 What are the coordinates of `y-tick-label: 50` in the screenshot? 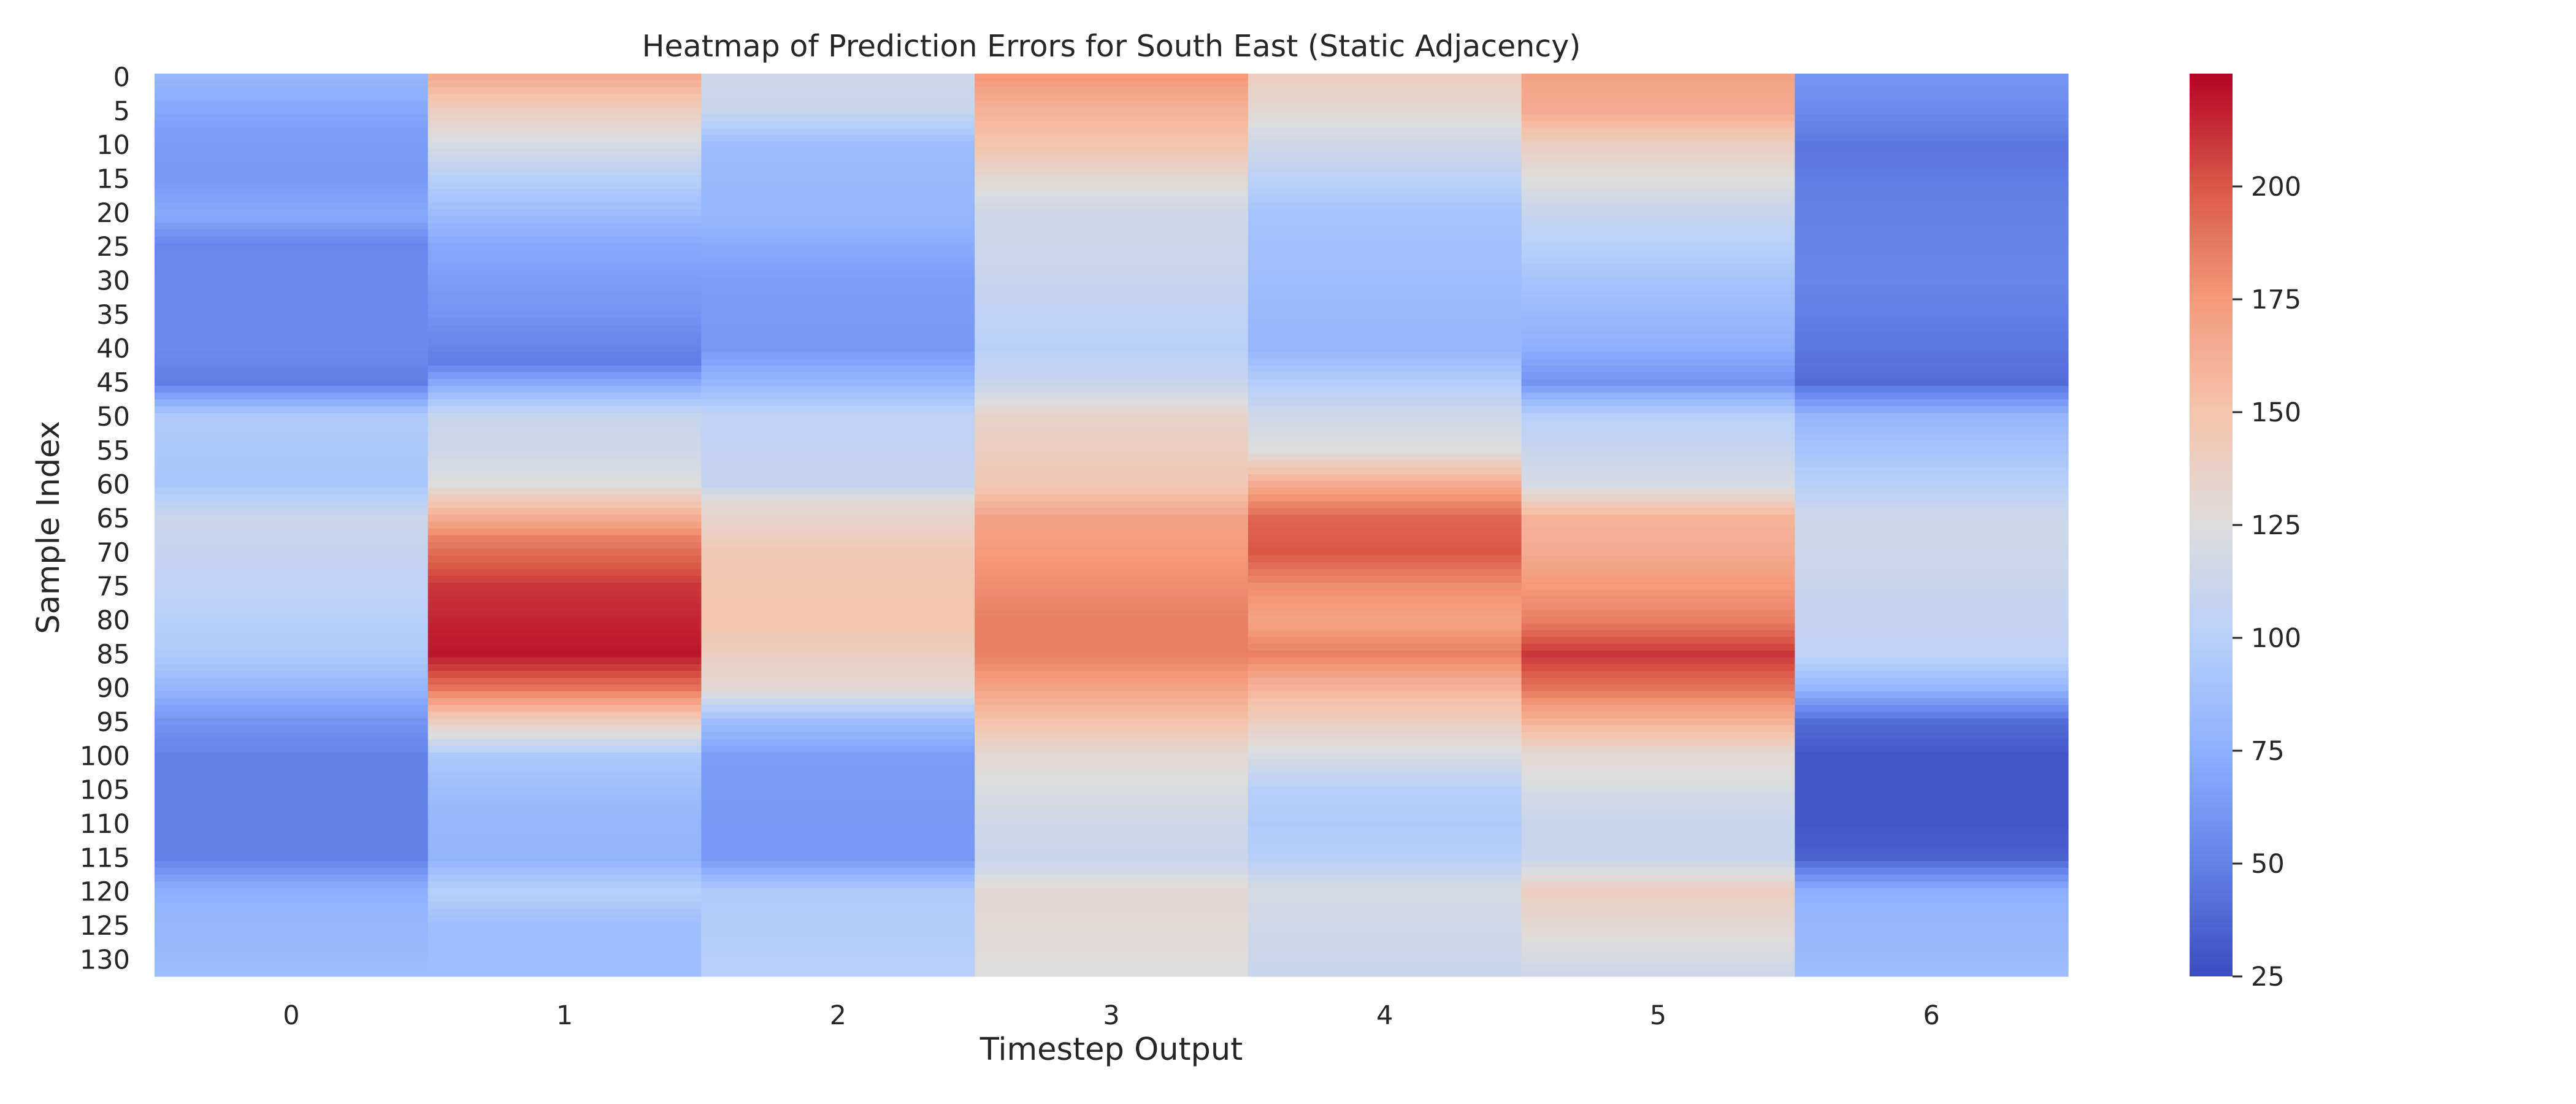 It's located at (113, 417).